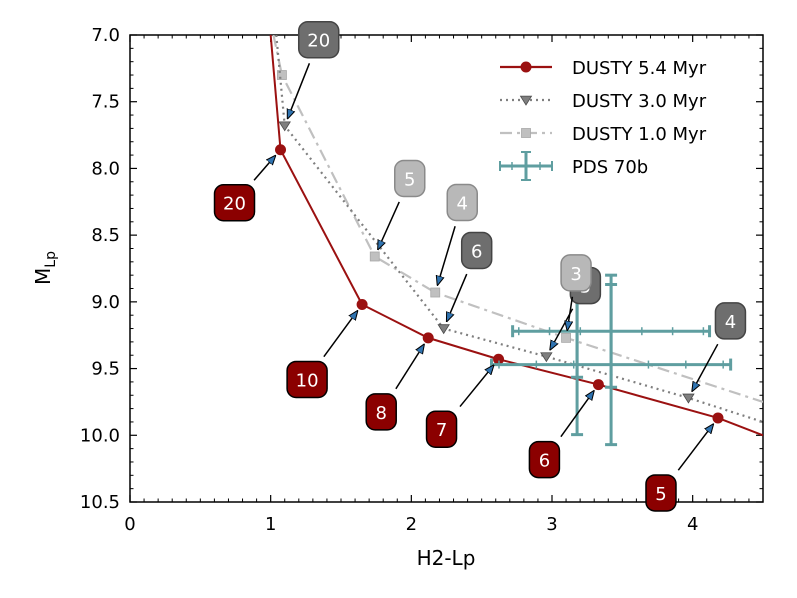 This screenshot has width=797, height=598. Describe the element at coordinates (105, 102) in the screenshot. I see `y-tick-label: 7.5` at that location.